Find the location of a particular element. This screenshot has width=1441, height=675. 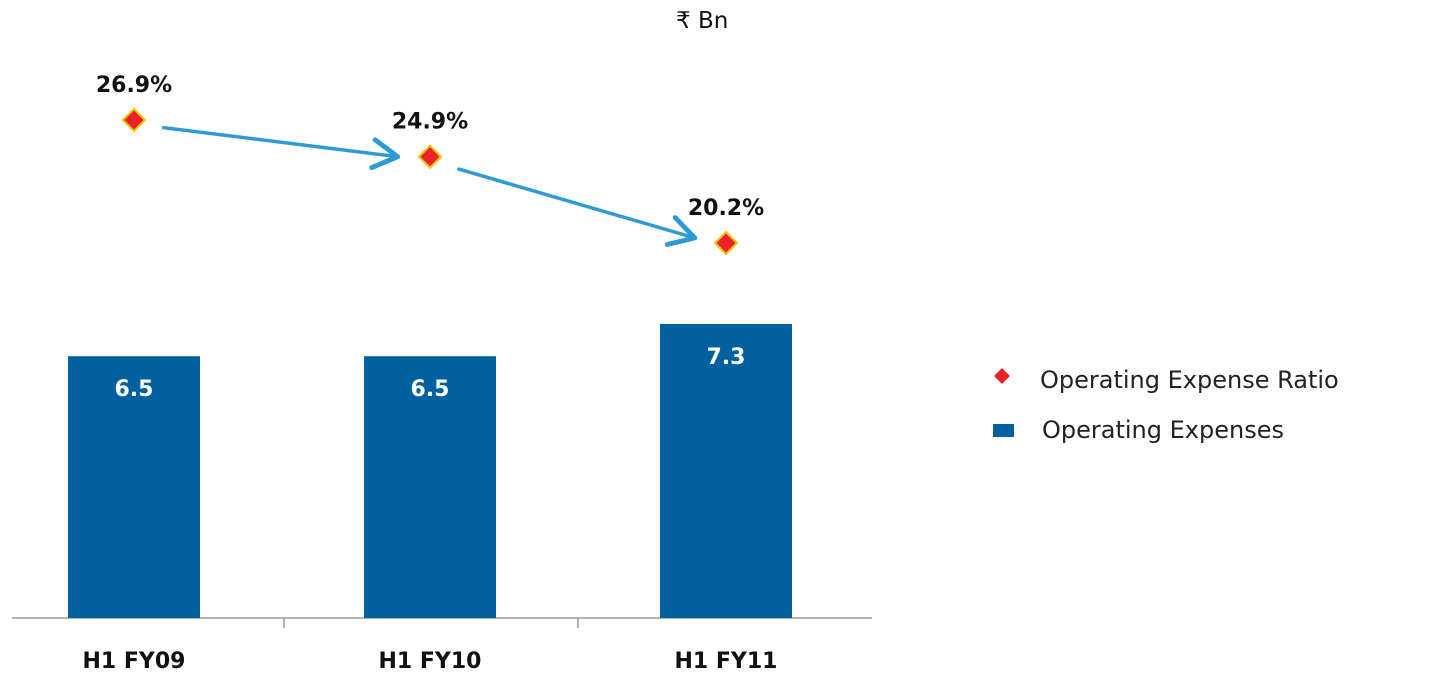

legend-label-expenses: Operating Expenses is located at coordinates (1163, 430).